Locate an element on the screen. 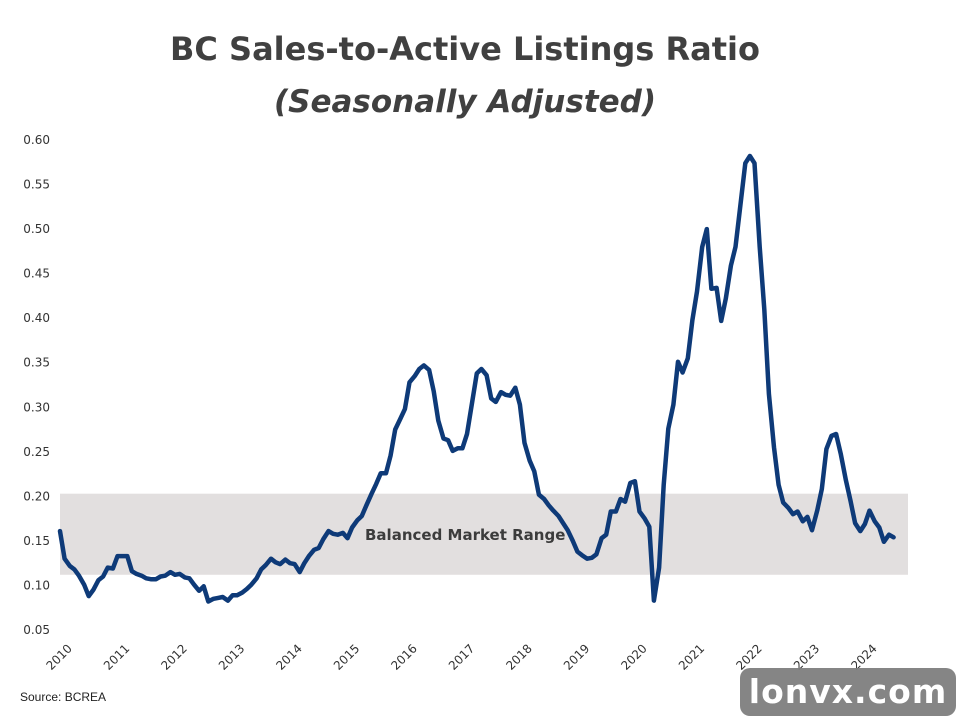 This screenshot has height=720, width=960. balanced-range-band is located at coordinates (484, 534).